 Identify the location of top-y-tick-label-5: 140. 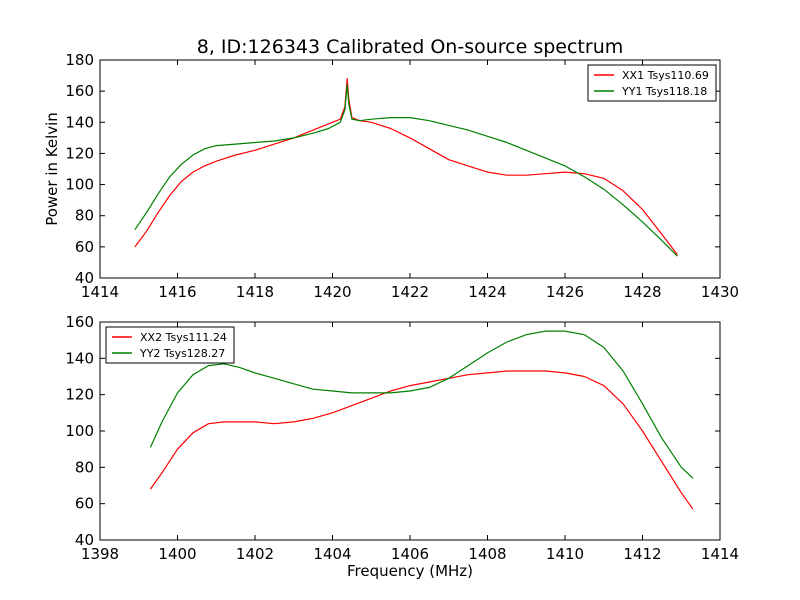
(79, 122).